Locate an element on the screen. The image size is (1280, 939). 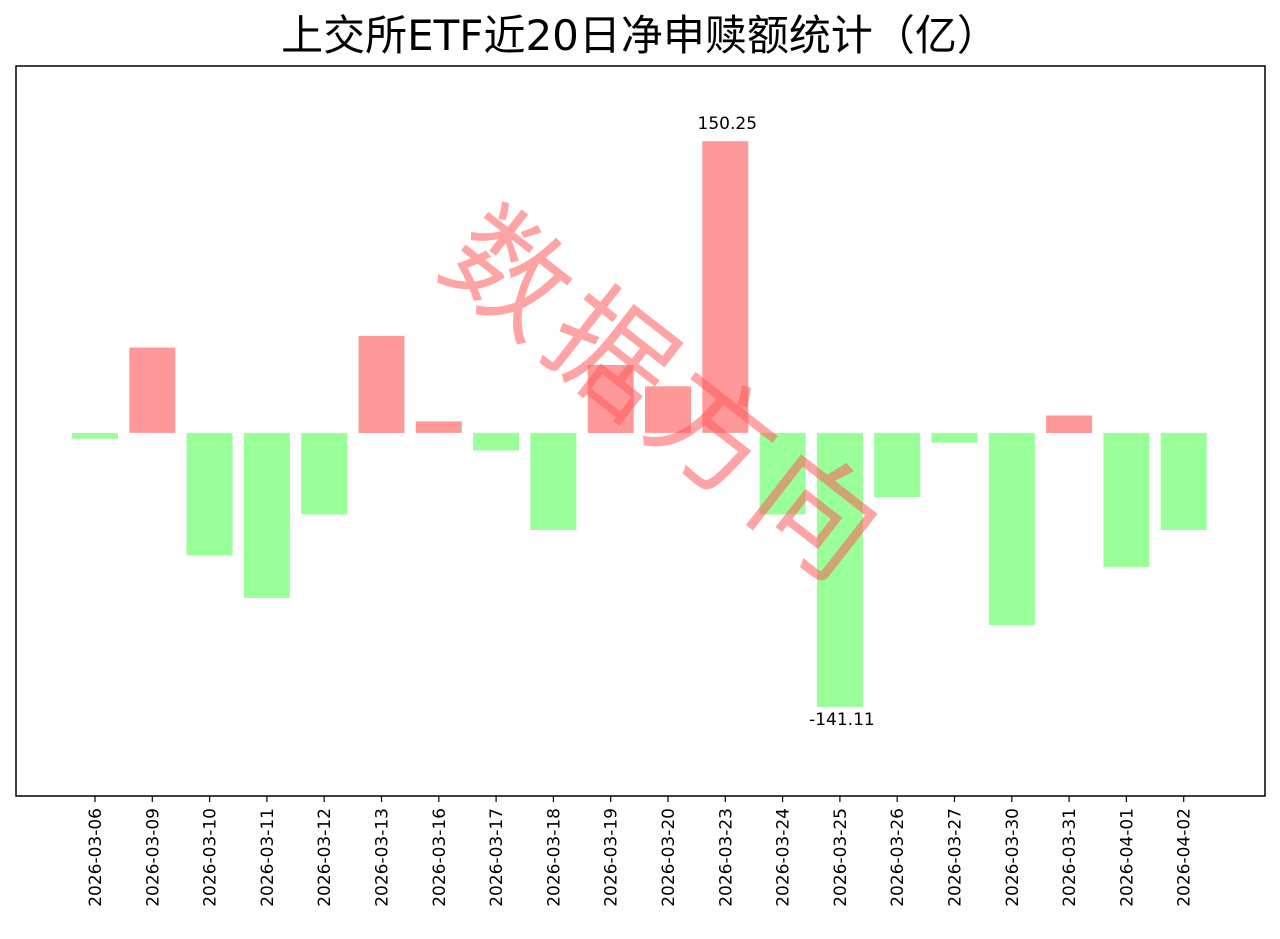
x-tick-label: 2026-03-09 is located at coordinates (153, 857).